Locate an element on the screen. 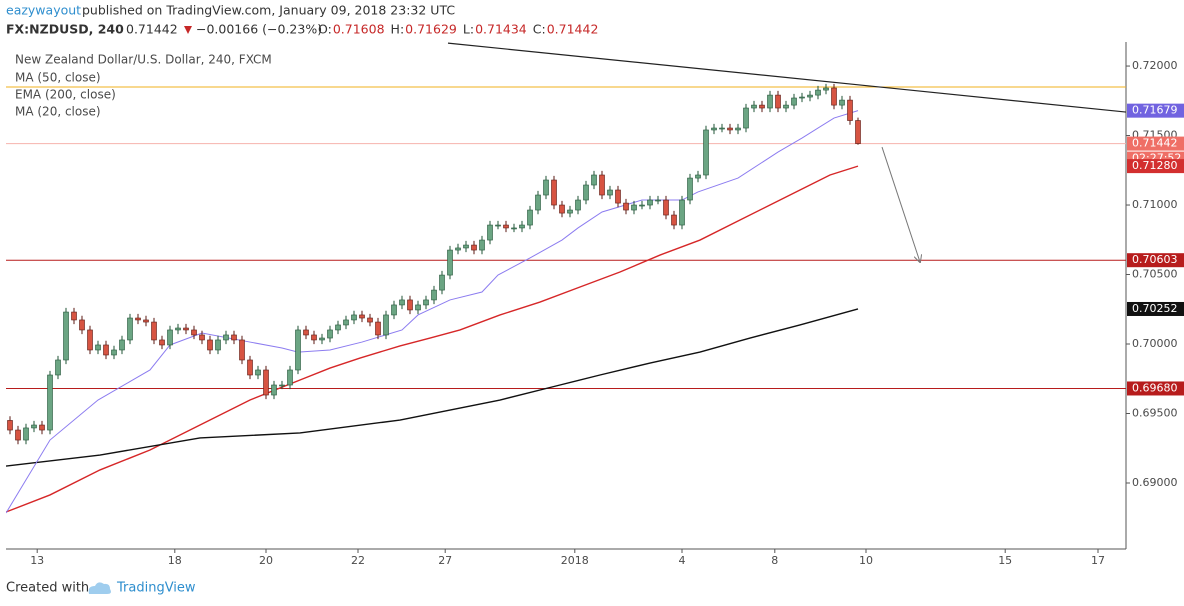 The height and width of the screenshot is (606, 1184). x-tick-label: 10 is located at coordinates (866, 560).